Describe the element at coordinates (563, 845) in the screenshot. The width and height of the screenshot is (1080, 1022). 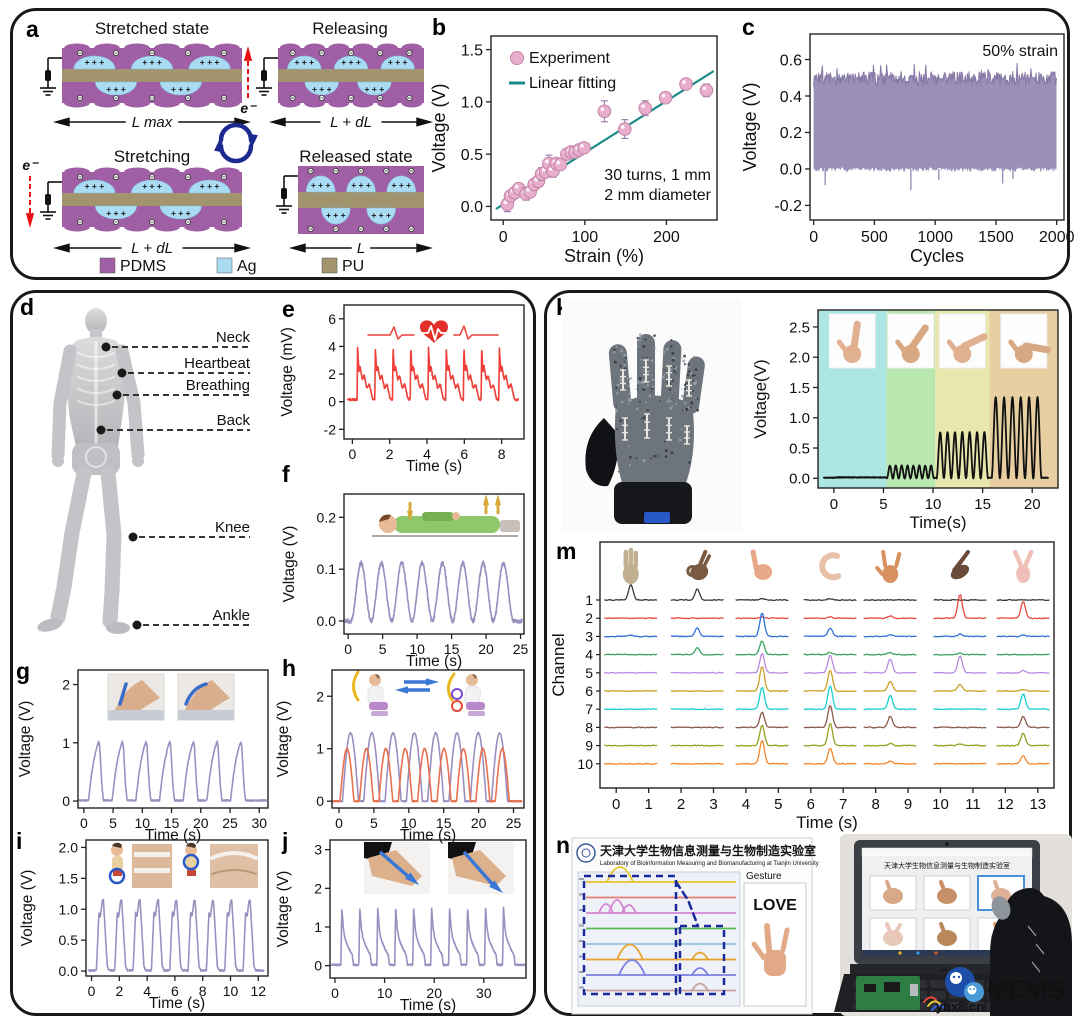
I see `panel-label-n: n` at that location.